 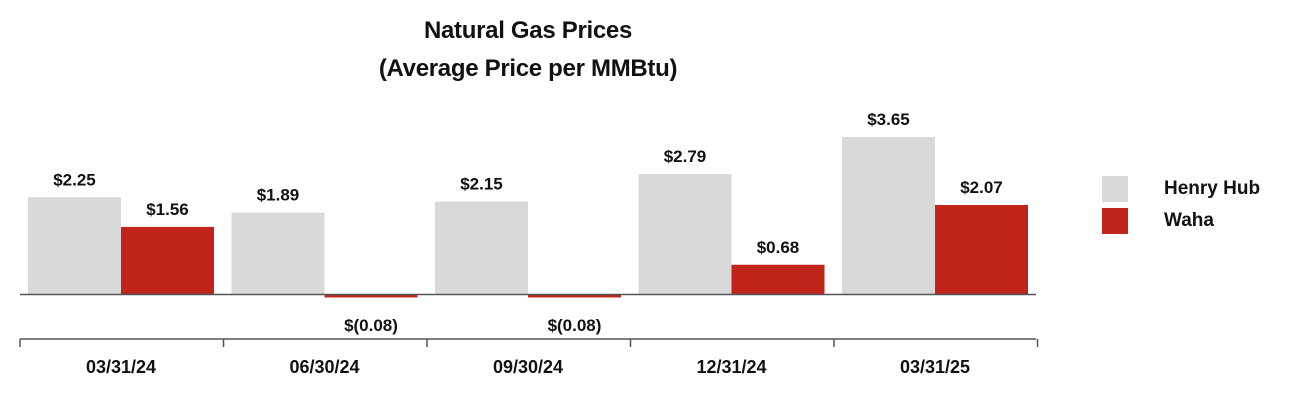 I want to click on data-label-waha-3: $0.68, so click(x=778, y=247).